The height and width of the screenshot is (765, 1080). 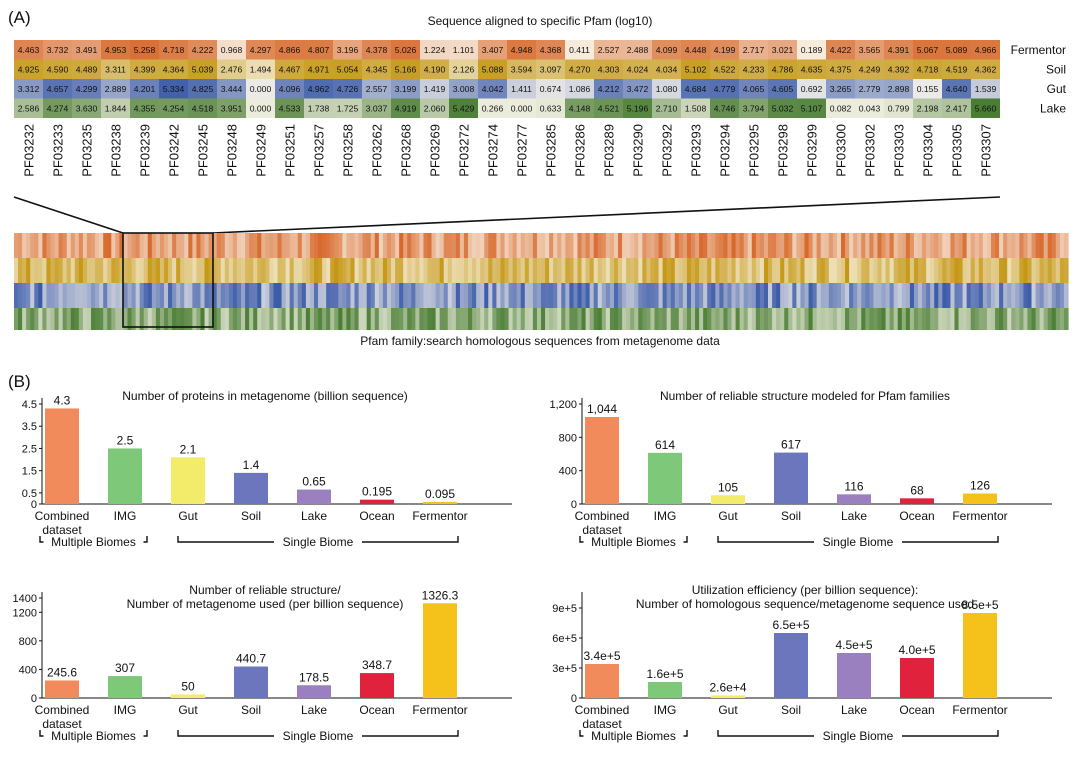 What do you see at coordinates (917, 490) in the screenshot?
I see `bar-value-label: 68` at bounding box center [917, 490].